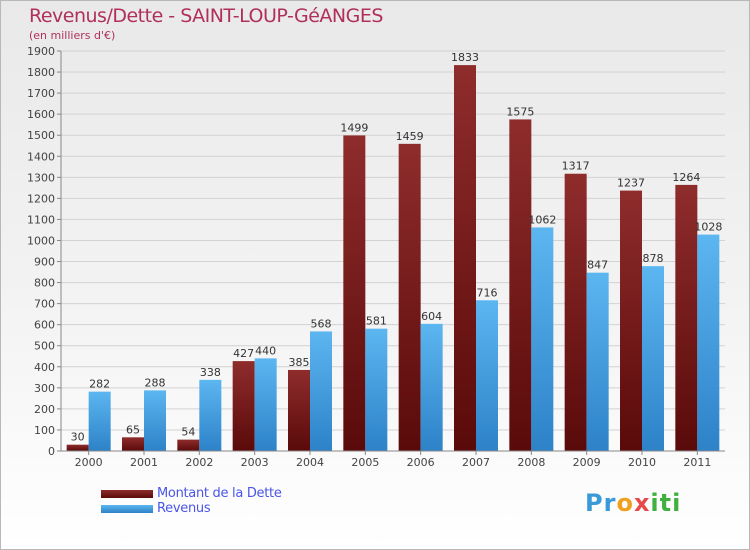 The width and height of the screenshot is (750, 550). What do you see at coordinates (51, 451) in the screenshot?
I see `y-tick-label: 0` at bounding box center [51, 451].